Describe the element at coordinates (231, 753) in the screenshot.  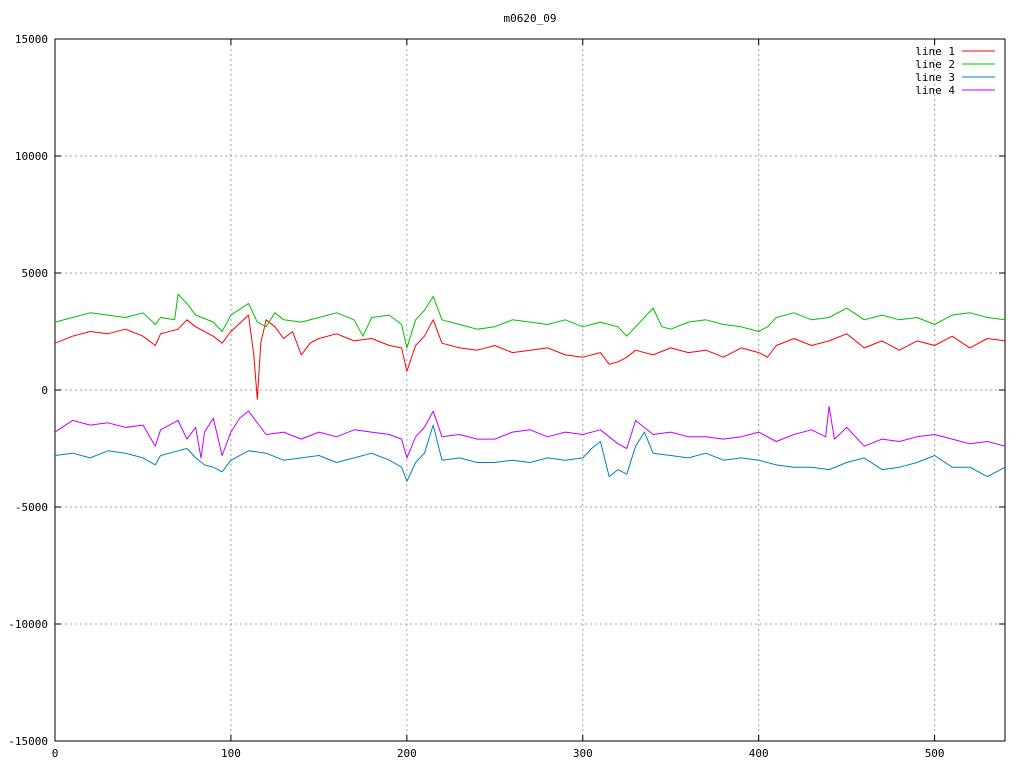
I see `x-tick-label: 100` at that location.